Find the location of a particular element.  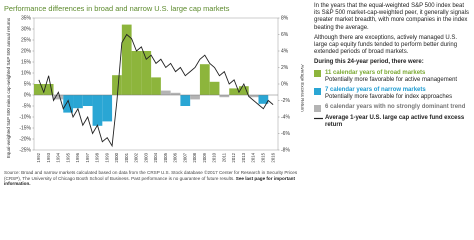

x-tick-label: 2004 is located at coordinates (155, 157).